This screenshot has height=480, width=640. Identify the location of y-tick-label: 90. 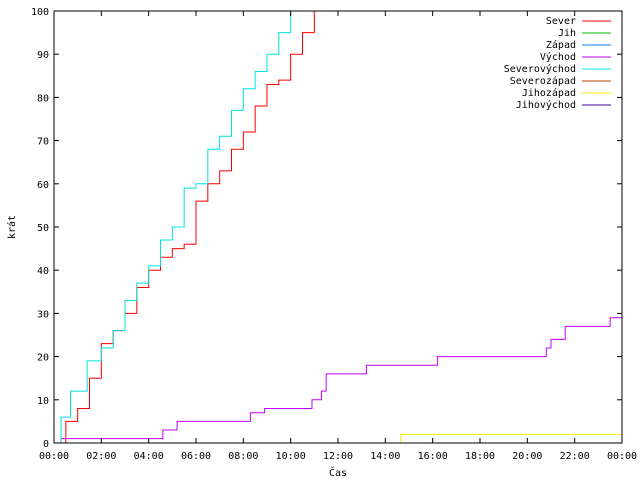
(43, 55).